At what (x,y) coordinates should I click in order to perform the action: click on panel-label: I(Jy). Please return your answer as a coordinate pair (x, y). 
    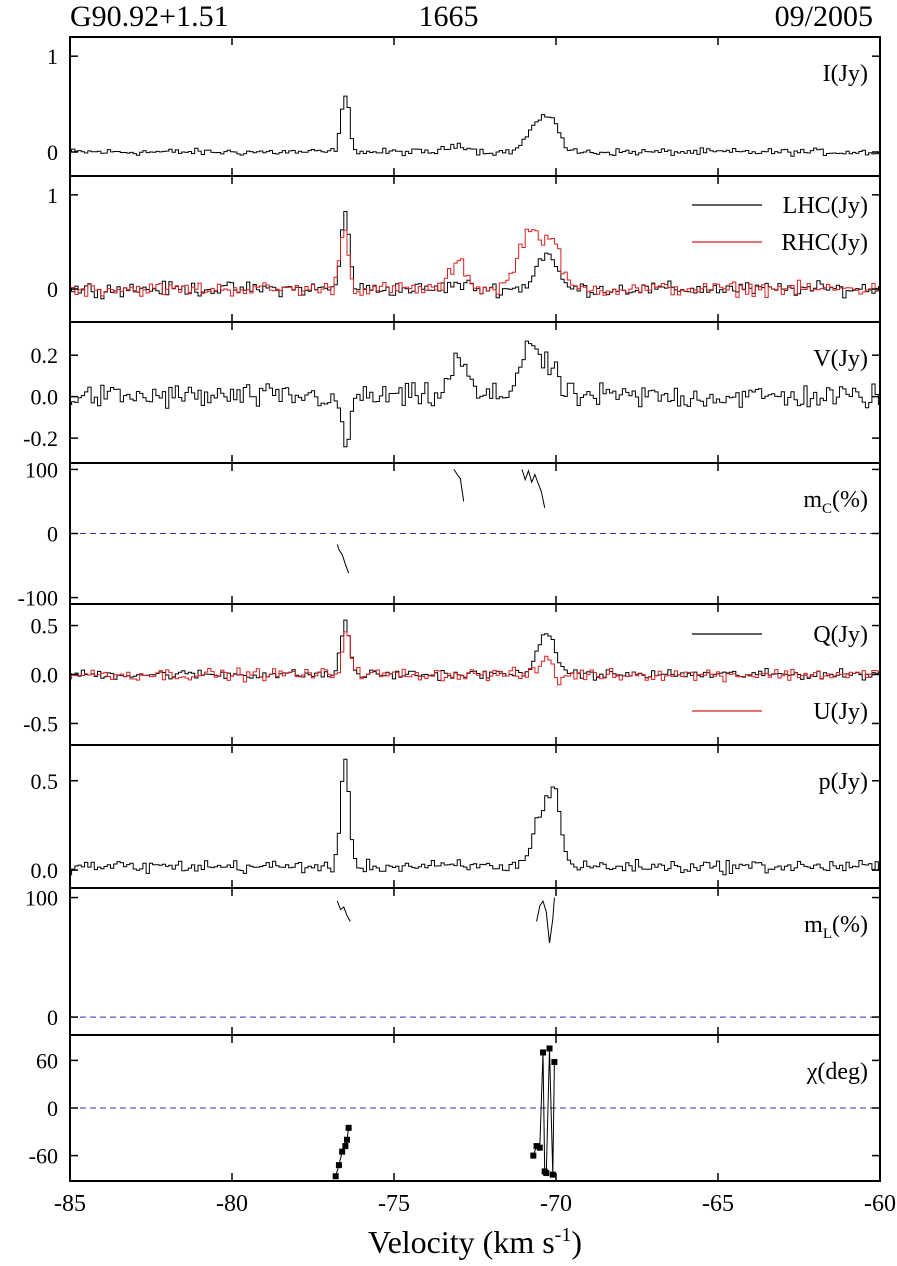
    Looking at the image, I should click on (845, 74).